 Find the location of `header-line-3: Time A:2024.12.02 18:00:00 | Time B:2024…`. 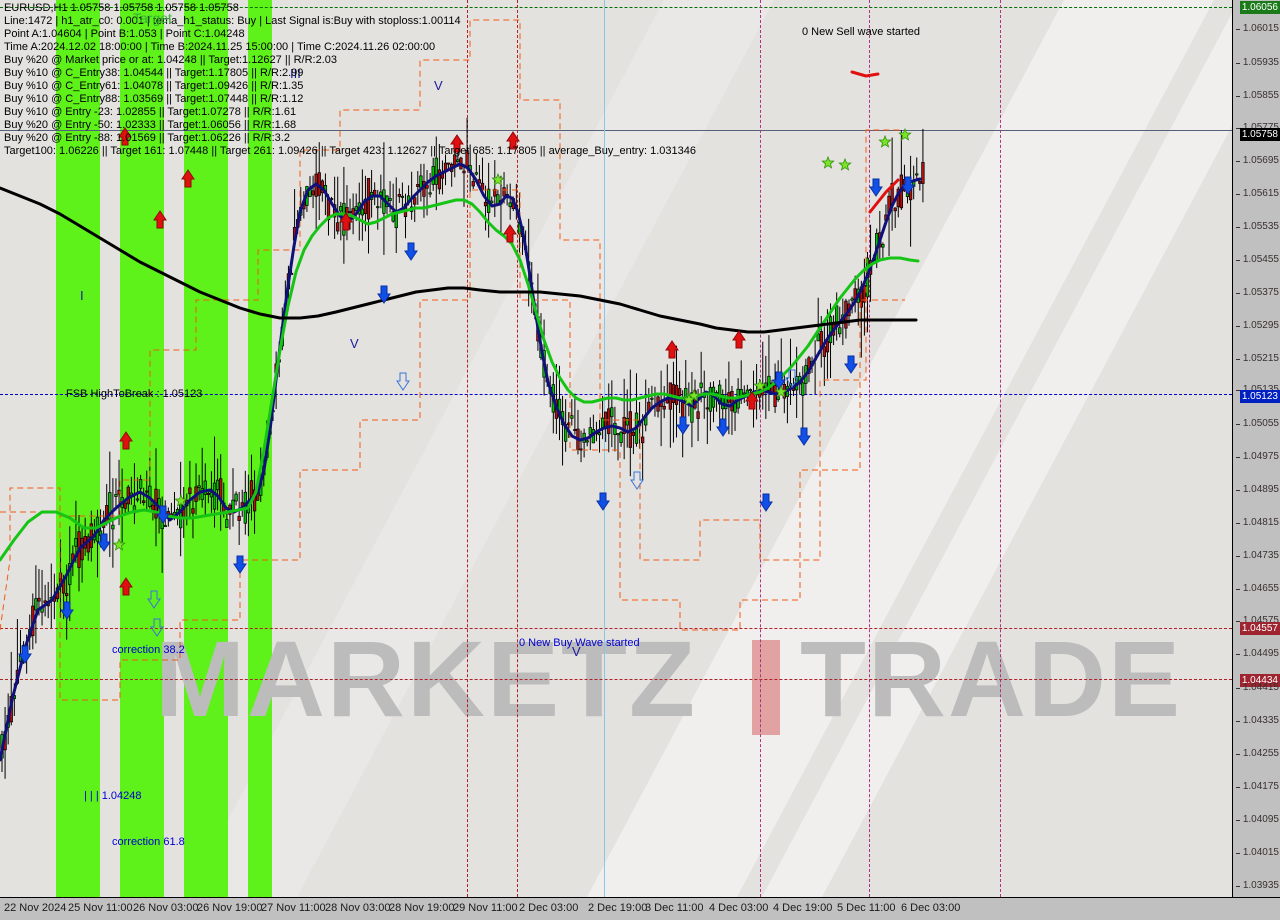

header-line-3: Time A:2024.12.02 18:00:00 | Time B:2024… is located at coordinates (220, 47).